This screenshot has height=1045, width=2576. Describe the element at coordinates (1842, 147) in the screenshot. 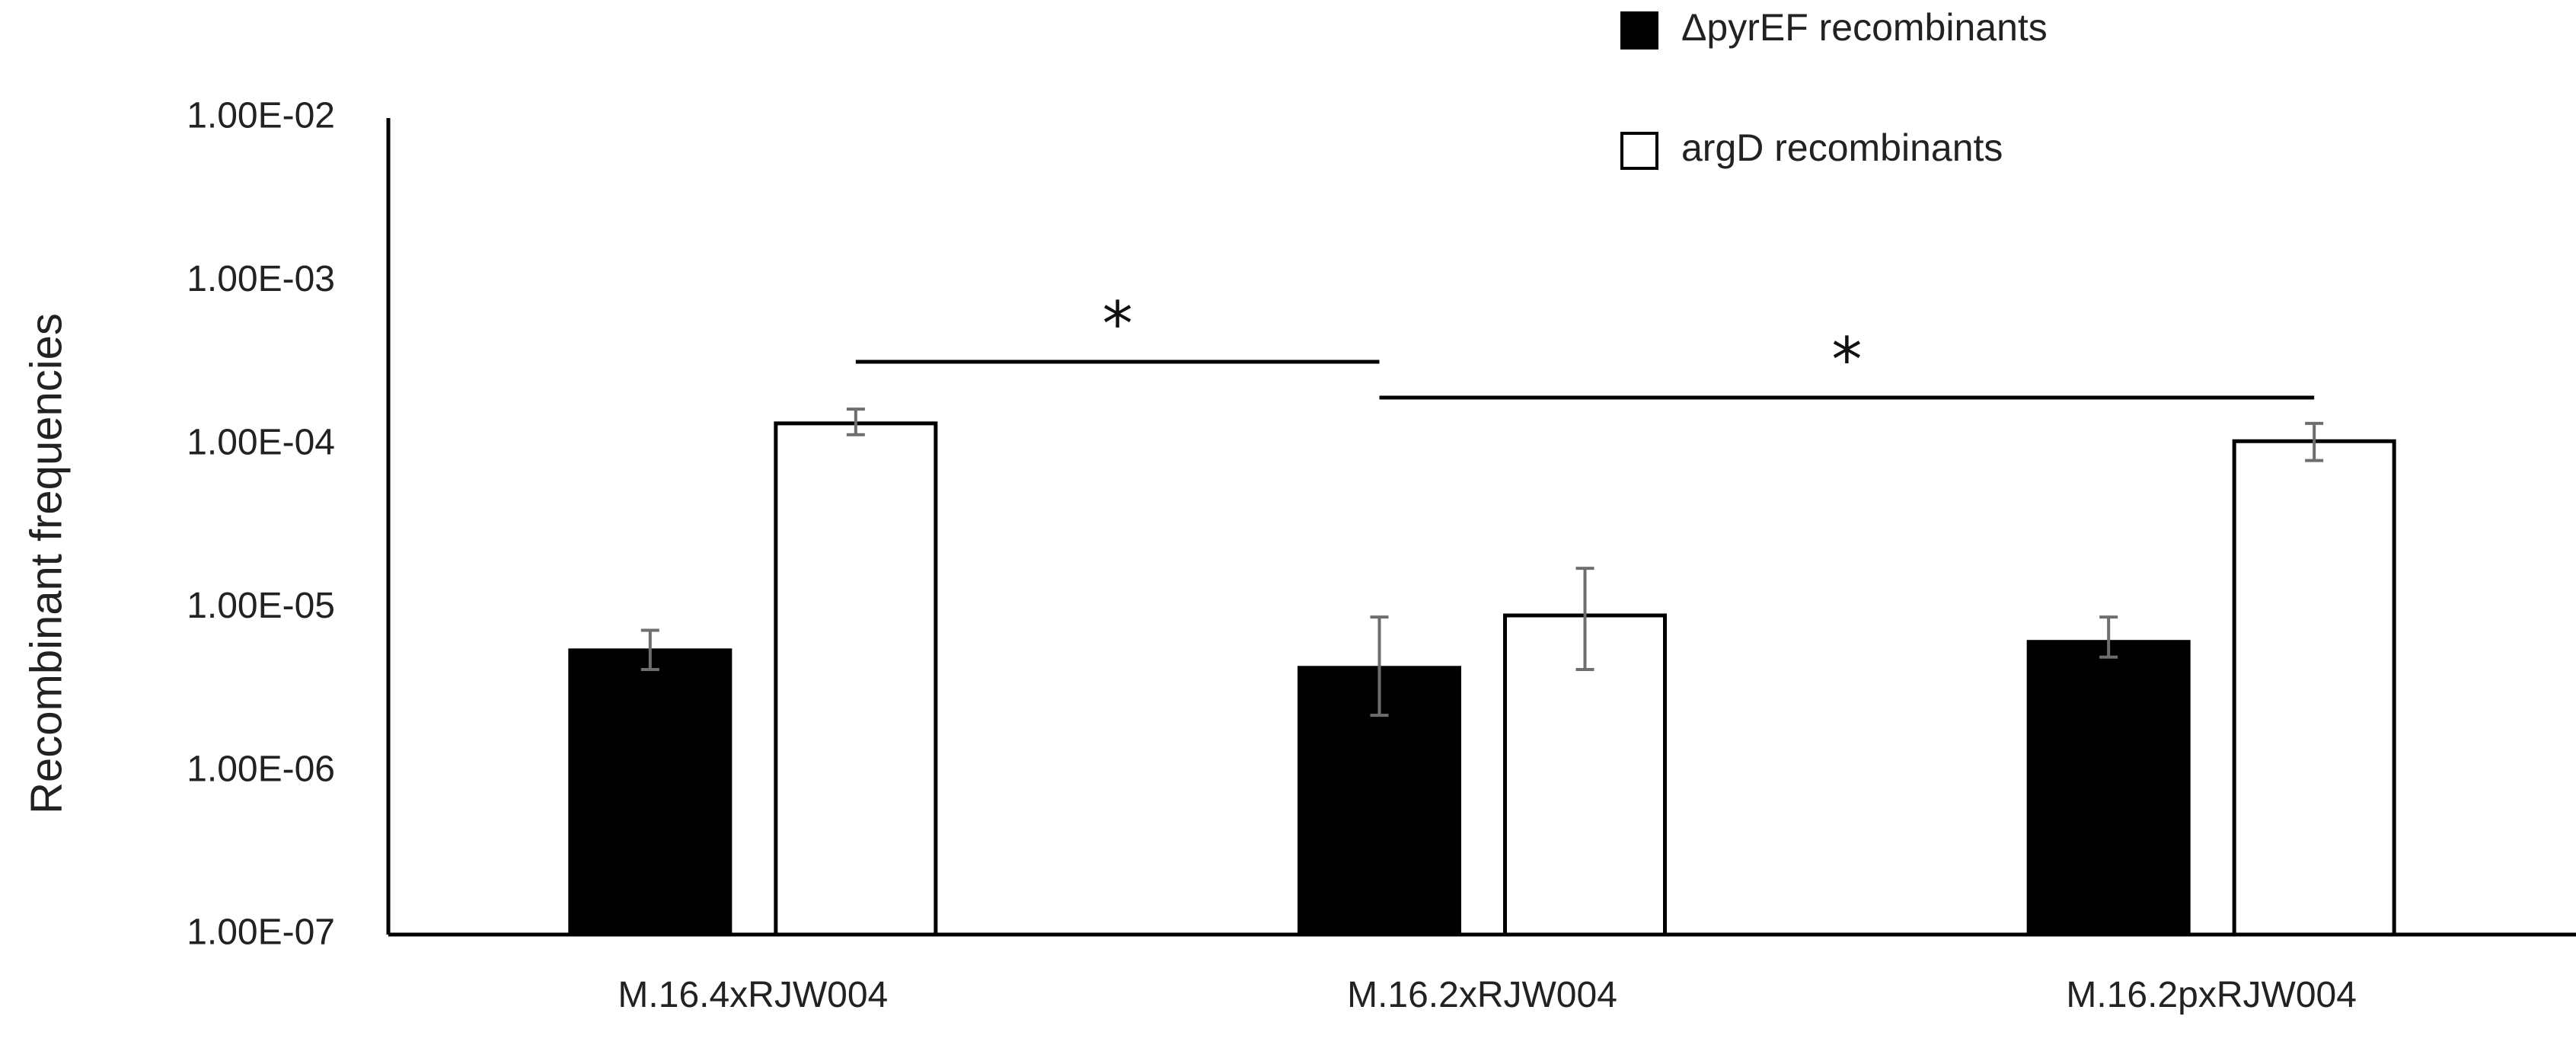

I see `legend-label: argD recombinants` at that location.